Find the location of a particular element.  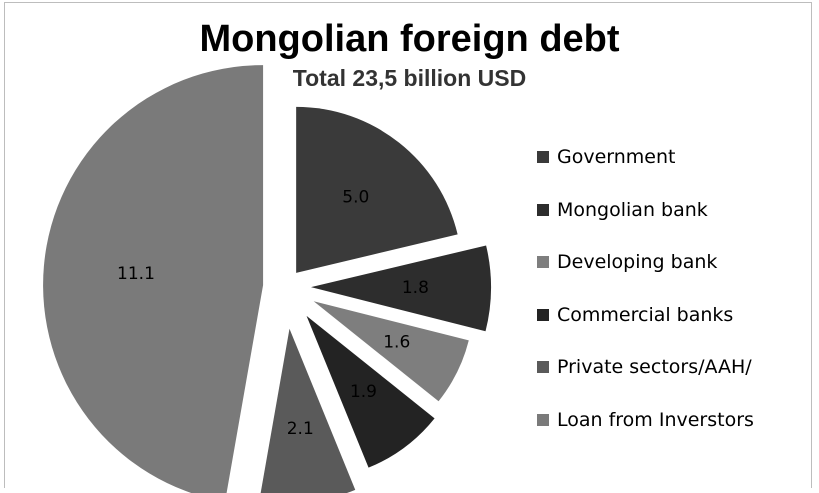

pie-slice-private-sectors-aah is located at coordinates (308, 410).